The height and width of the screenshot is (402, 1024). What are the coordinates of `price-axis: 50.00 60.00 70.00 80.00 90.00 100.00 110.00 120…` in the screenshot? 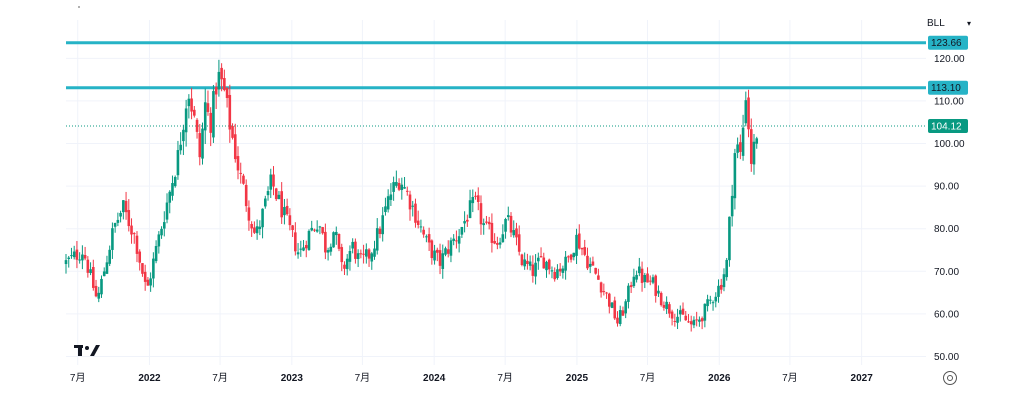 It's located at (949, 208).